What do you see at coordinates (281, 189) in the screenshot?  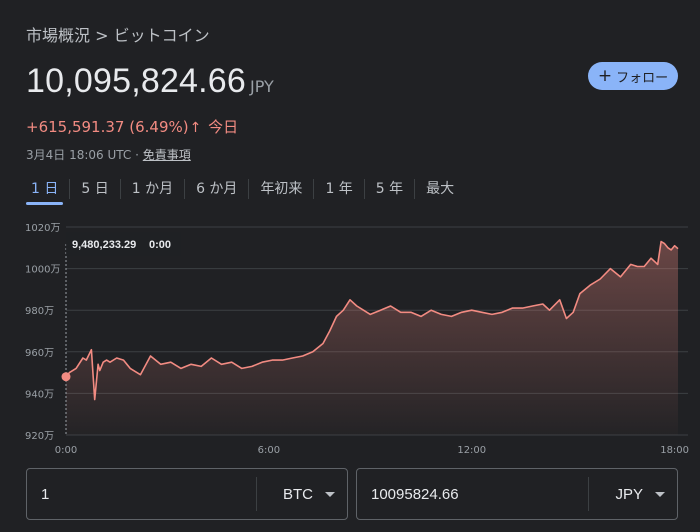 I see `tab-4: 年初来` at bounding box center [281, 189].